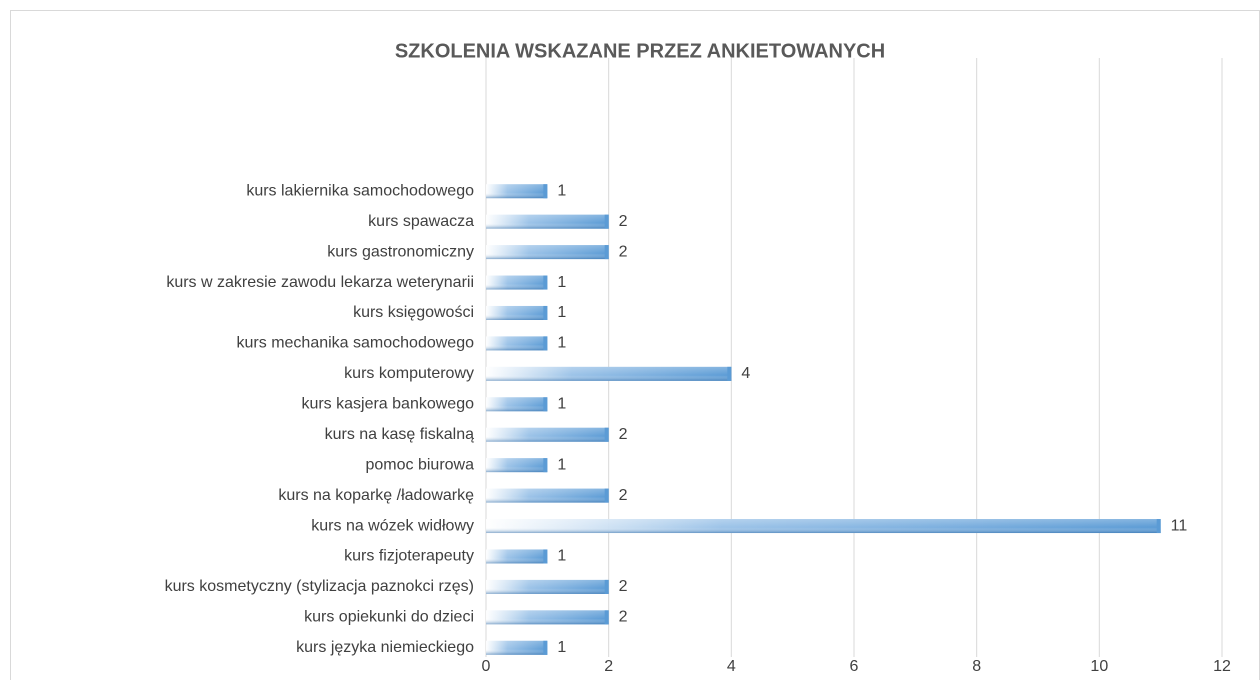 The height and width of the screenshot is (680, 1260). Describe the element at coordinates (409, 556) in the screenshot. I see `y-tick-label: kurs fizjoterapeuty` at that location.